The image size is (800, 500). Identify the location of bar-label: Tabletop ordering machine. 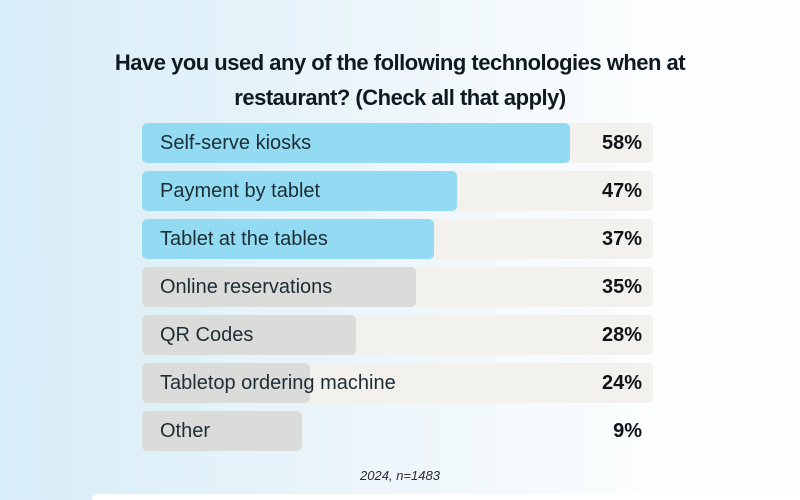
(278, 383).